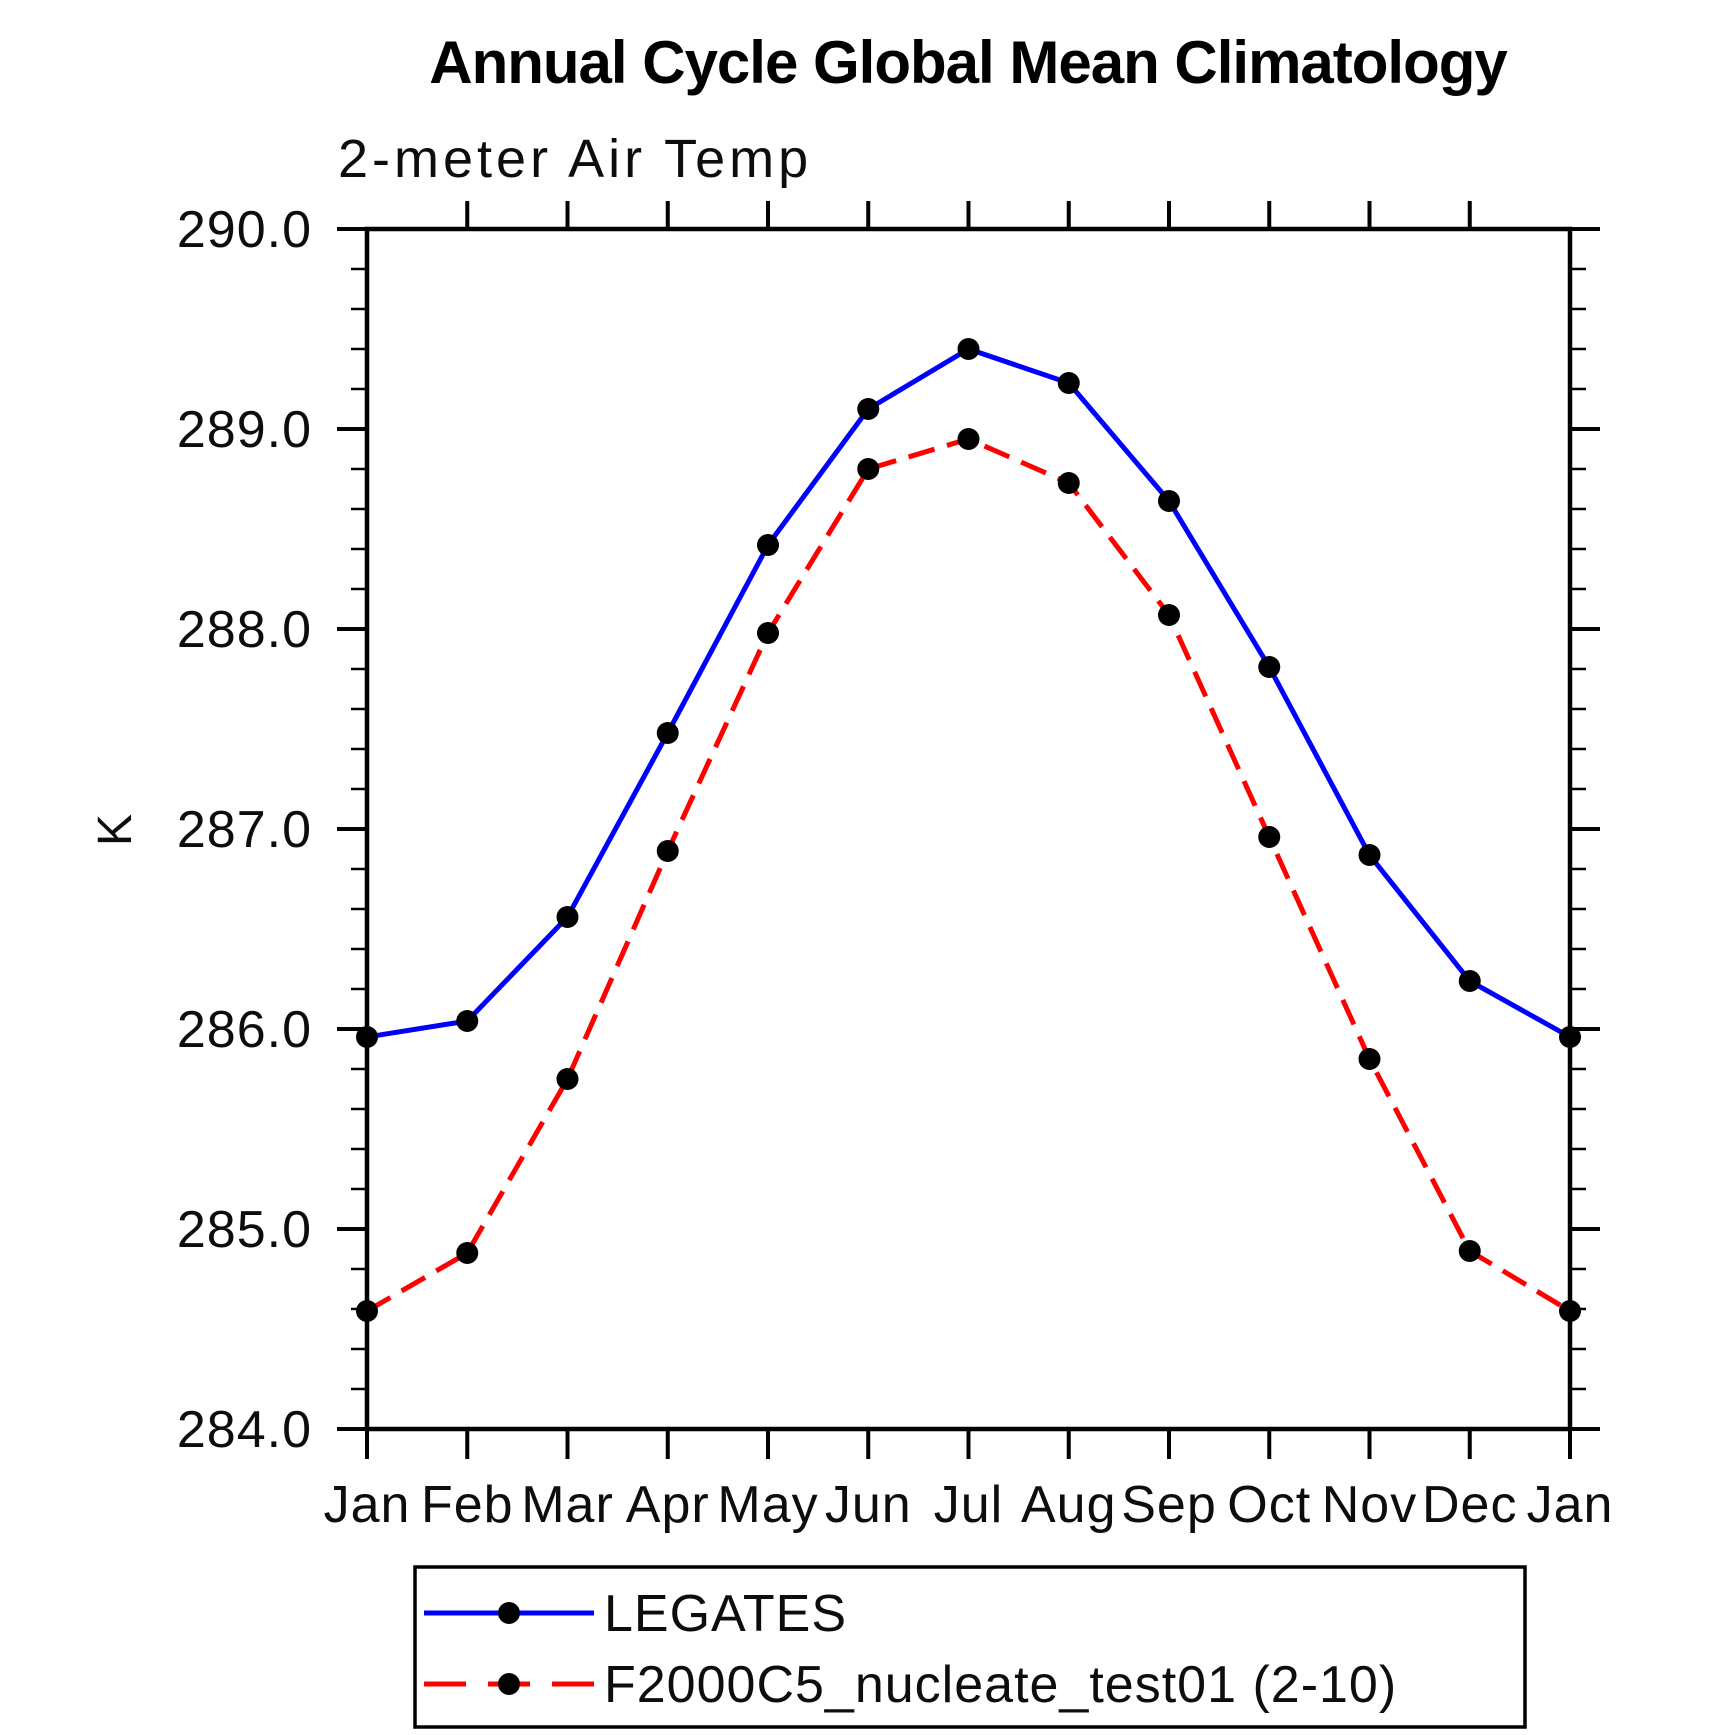 The image size is (1710, 1735). What do you see at coordinates (868, 1505) in the screenshot?
I see `month-label: Jun` at bounding box center [868, 1505].